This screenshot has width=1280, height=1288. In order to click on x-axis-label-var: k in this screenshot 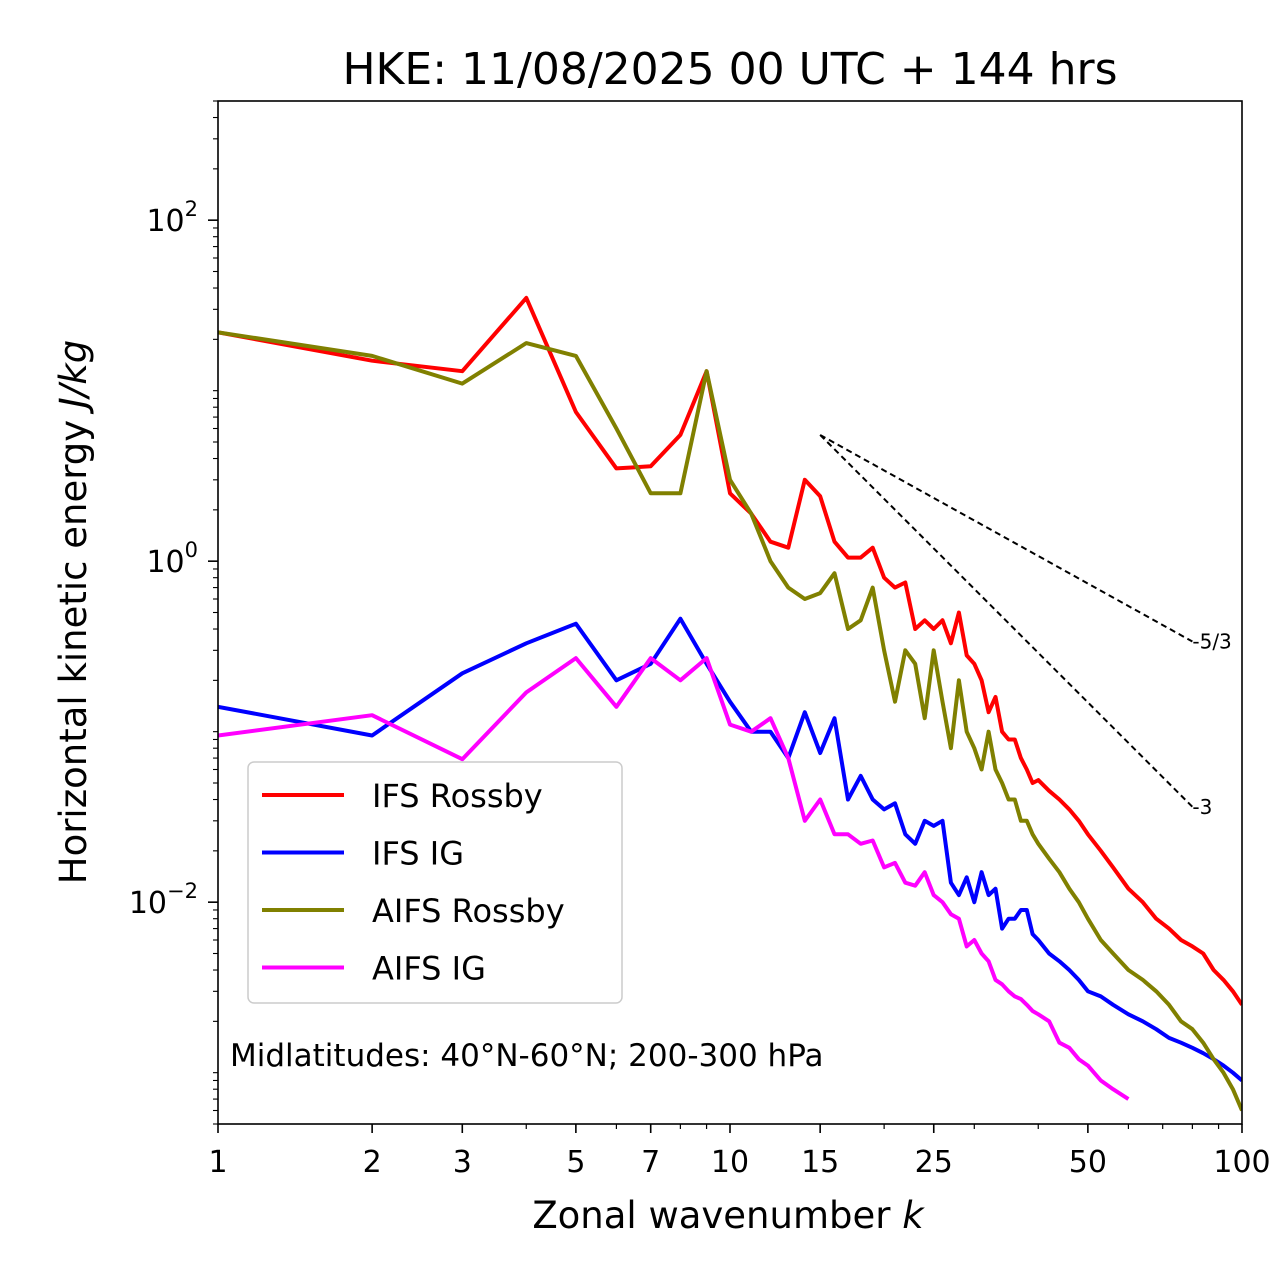, I will do `click(913, 1215)`.